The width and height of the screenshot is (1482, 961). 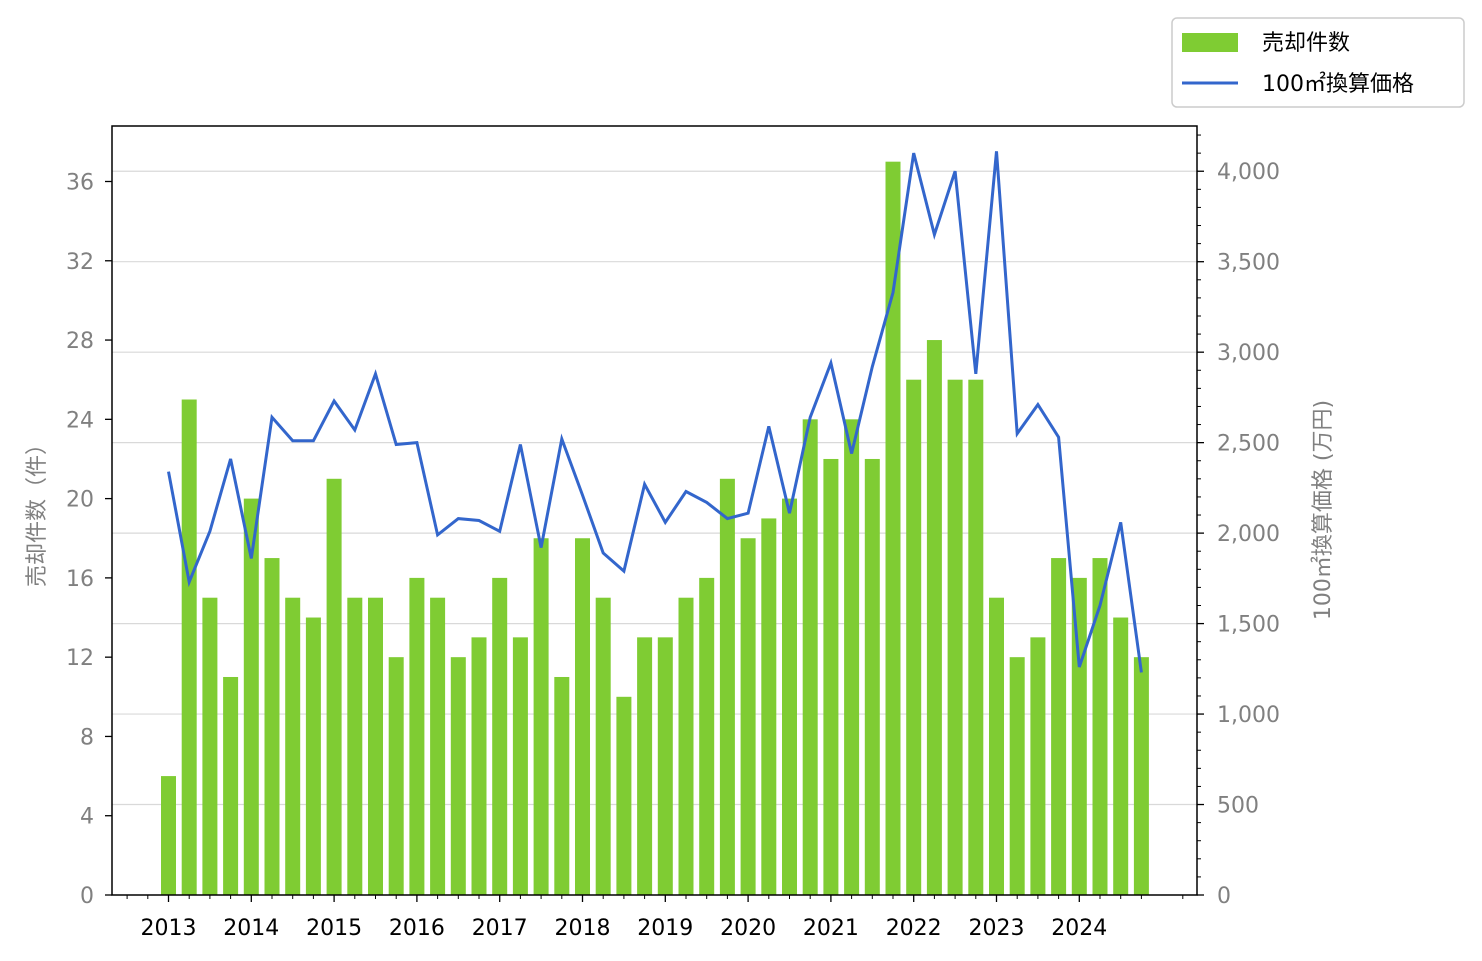 What do you see at coordinates (87, 896) in the screenshot?
I see `left-tick-label: 0` at bounding box center [87, 896].